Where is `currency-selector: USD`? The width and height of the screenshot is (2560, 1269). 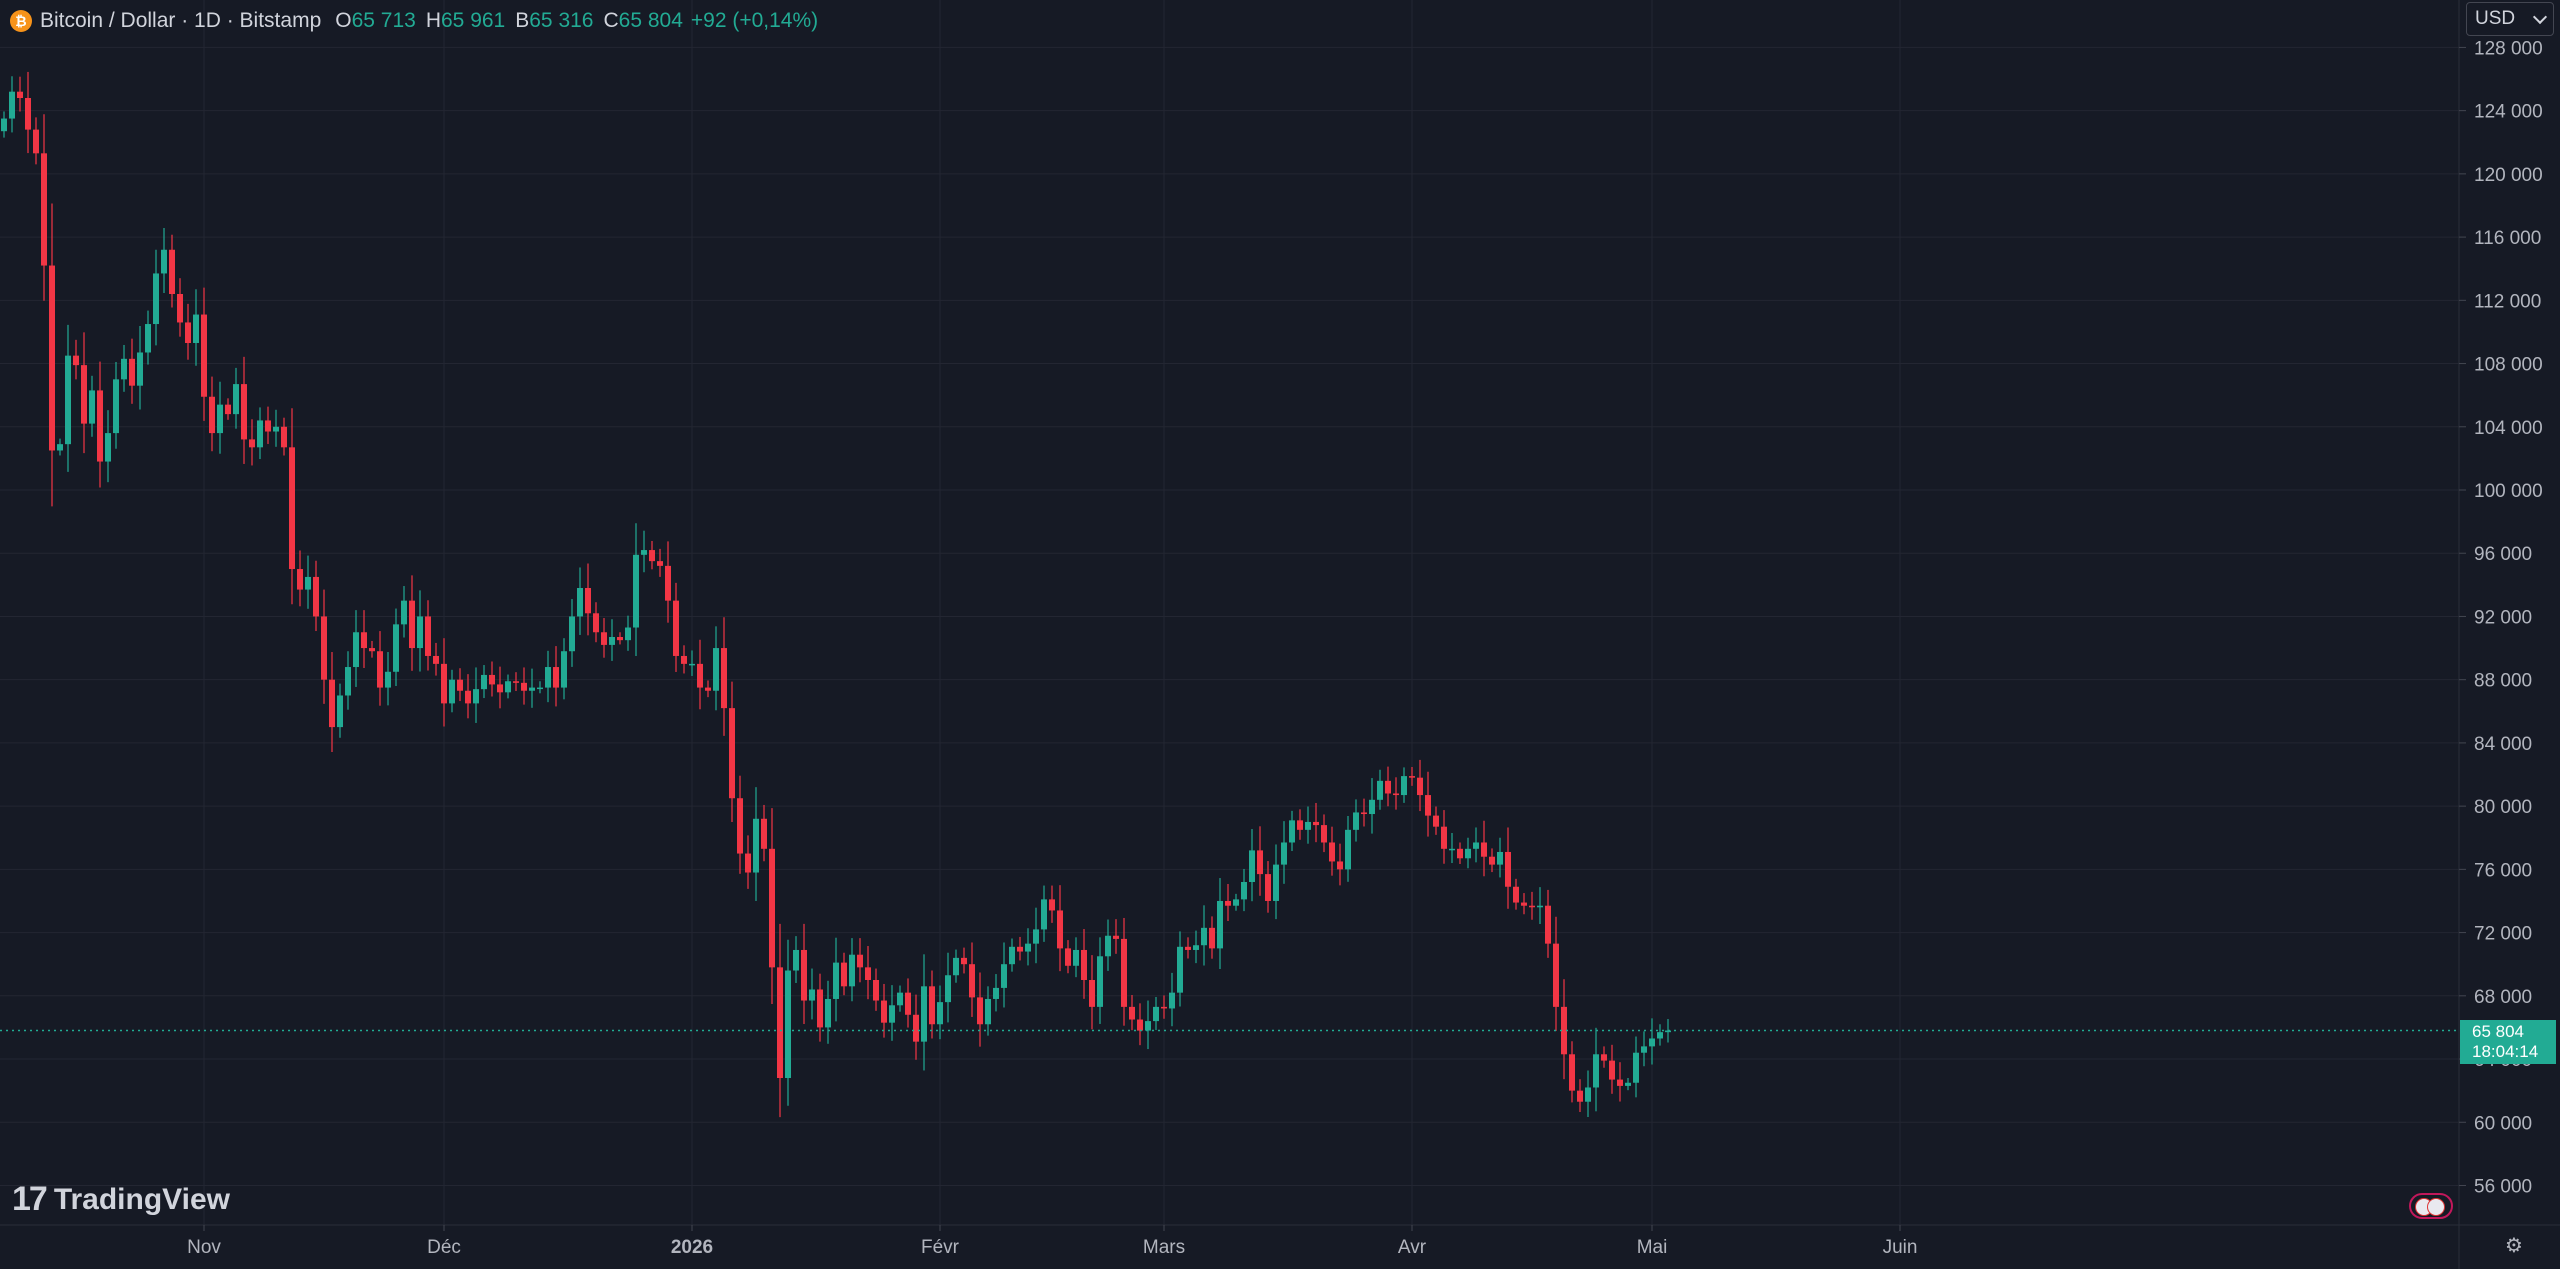 currency-selector: USD is located at coordinates (2510, 19).